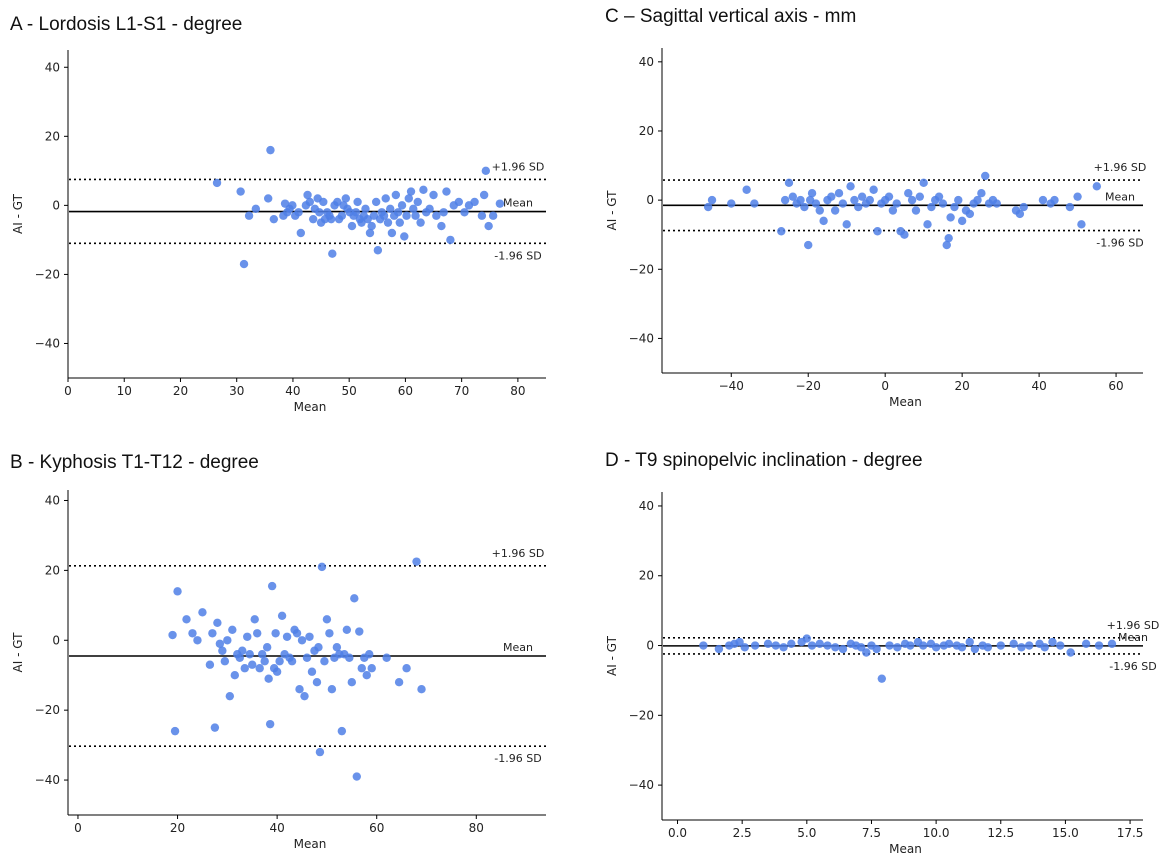 This screenshot has width=1161, height=858. I want to click on x-tick-label: 0.0, so click(677, 833).